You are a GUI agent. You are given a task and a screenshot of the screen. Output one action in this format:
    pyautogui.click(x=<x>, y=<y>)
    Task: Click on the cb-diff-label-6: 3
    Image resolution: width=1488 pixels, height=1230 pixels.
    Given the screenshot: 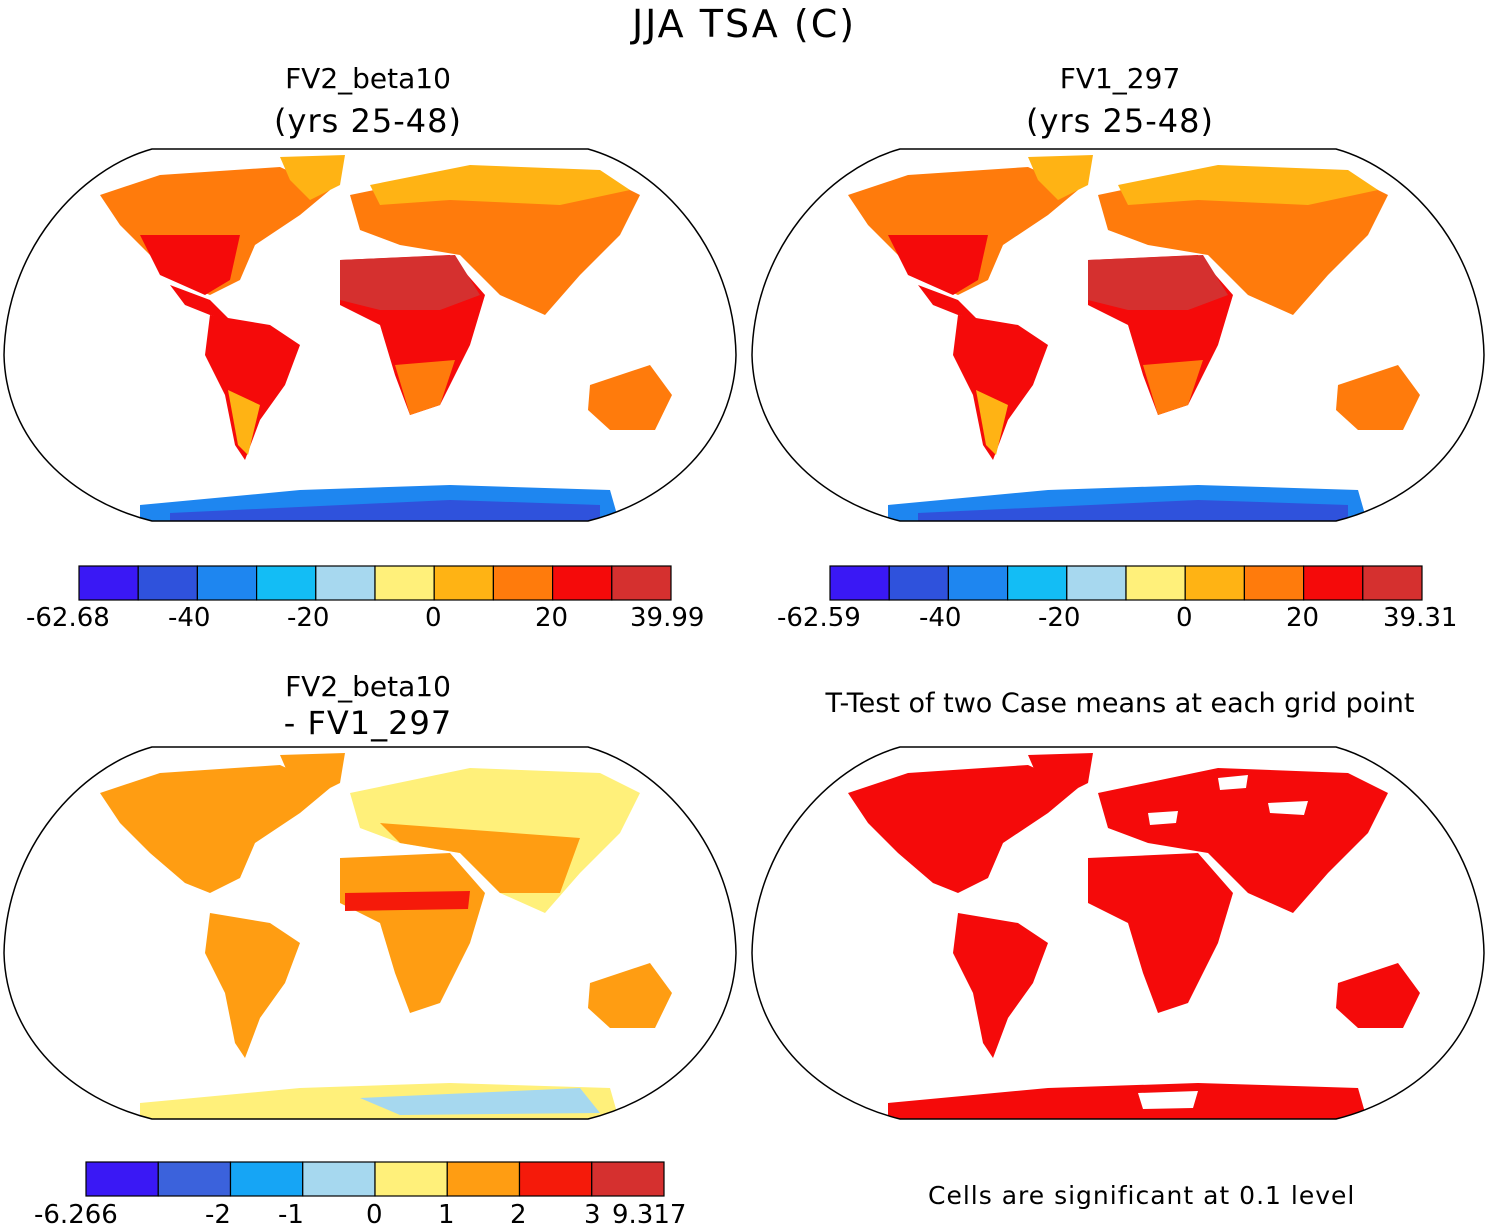 What is the action you would take?
    pyautogui.click(x=592, y=1215)
    